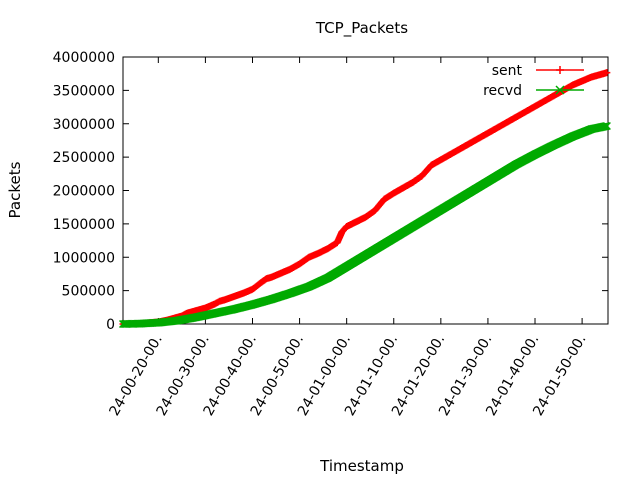  What do you see at coordinates (110, 325) in the screenshot?
I see `y-tick-label: 0` at bounding box center [110, 325].